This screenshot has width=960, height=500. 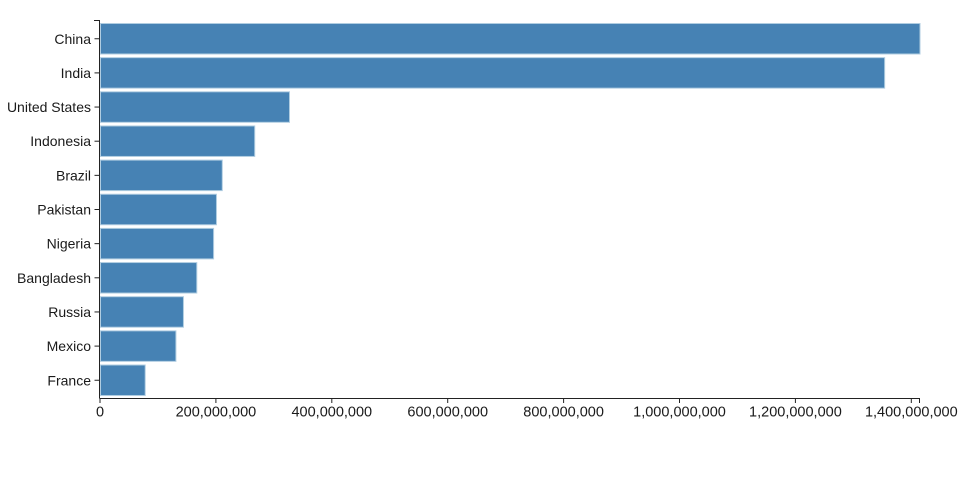 I want to click on x-axis-tick-label: 0, so click(x=100, y=413).